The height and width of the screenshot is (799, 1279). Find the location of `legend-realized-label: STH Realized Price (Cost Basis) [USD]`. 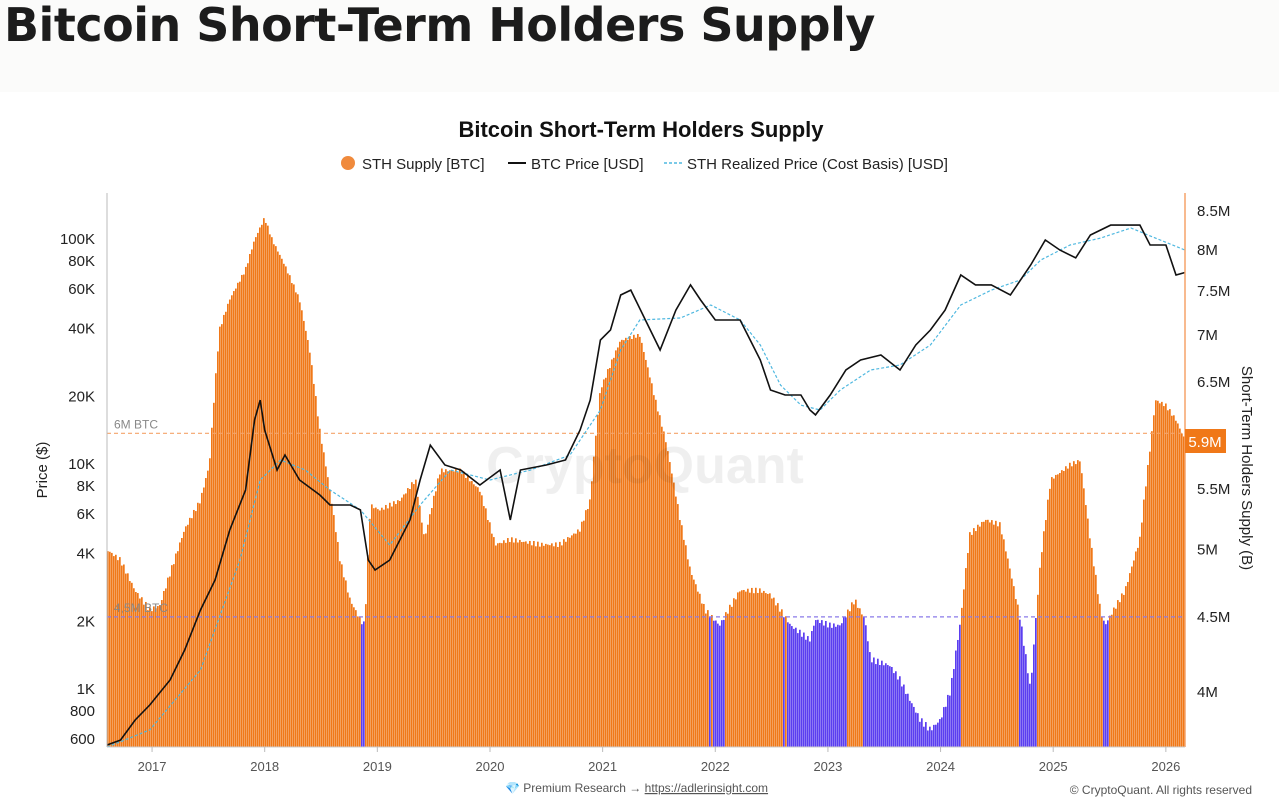

legend-realized-label: STH Realized Price (Cost Basis) [USD] is located at coordinates (817, 164).